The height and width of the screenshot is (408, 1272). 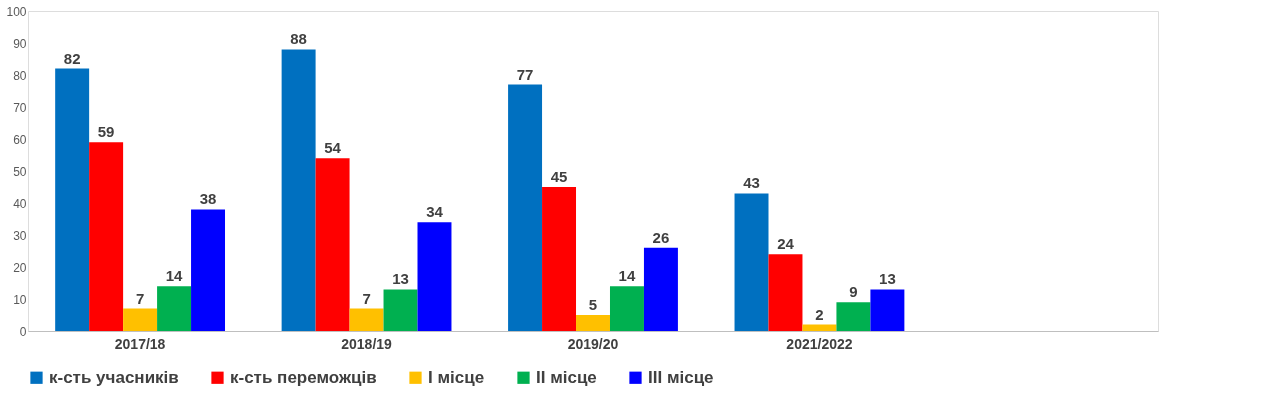 I want to click on data-label: 77, so click(x=525, y=74).